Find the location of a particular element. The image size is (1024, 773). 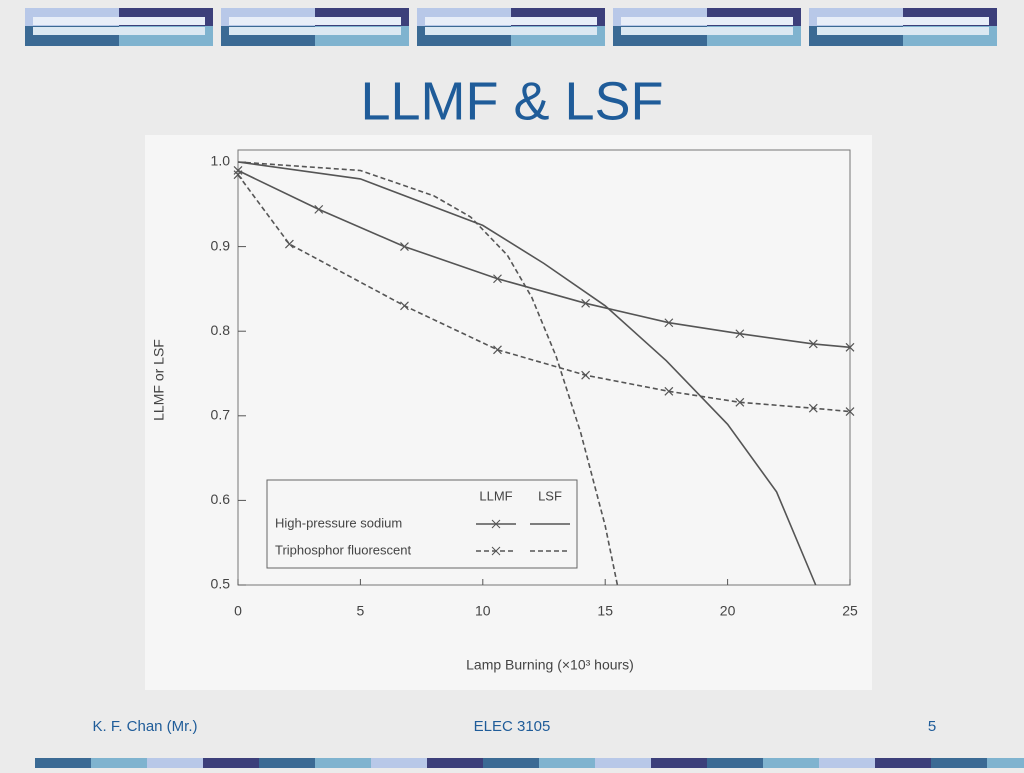

x-tick-label: 25 is located at coordinates (850, 611).